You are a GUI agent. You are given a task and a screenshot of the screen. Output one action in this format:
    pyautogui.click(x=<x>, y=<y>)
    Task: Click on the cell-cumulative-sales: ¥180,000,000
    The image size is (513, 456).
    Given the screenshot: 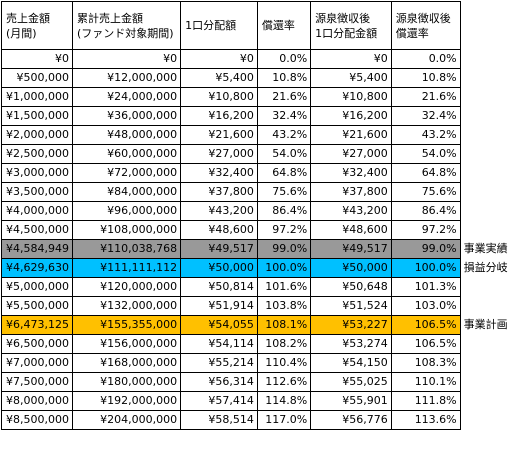 What is the action you would take?
    pyautogui.click(x=126, y=382)
    